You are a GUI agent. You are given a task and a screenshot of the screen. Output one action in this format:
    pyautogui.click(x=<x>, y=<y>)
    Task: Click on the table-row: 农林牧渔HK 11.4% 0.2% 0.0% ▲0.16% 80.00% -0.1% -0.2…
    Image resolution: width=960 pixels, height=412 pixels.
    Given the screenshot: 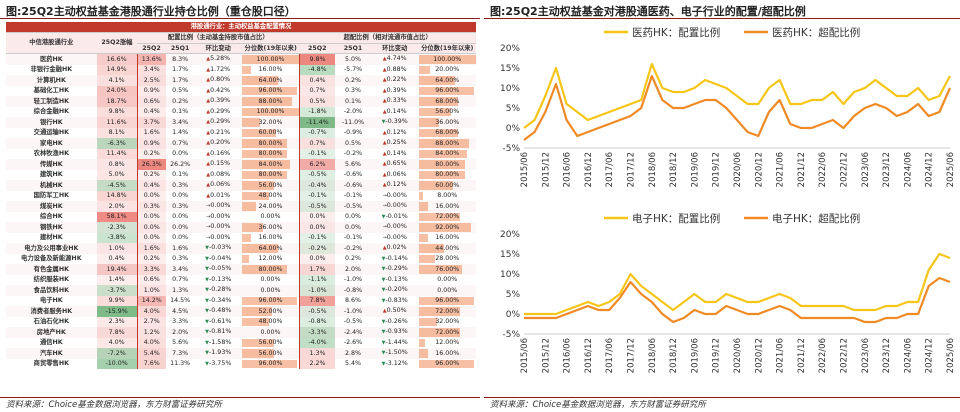 What is the action you would take?
    pyautogui.click(x=241, y=154)
    